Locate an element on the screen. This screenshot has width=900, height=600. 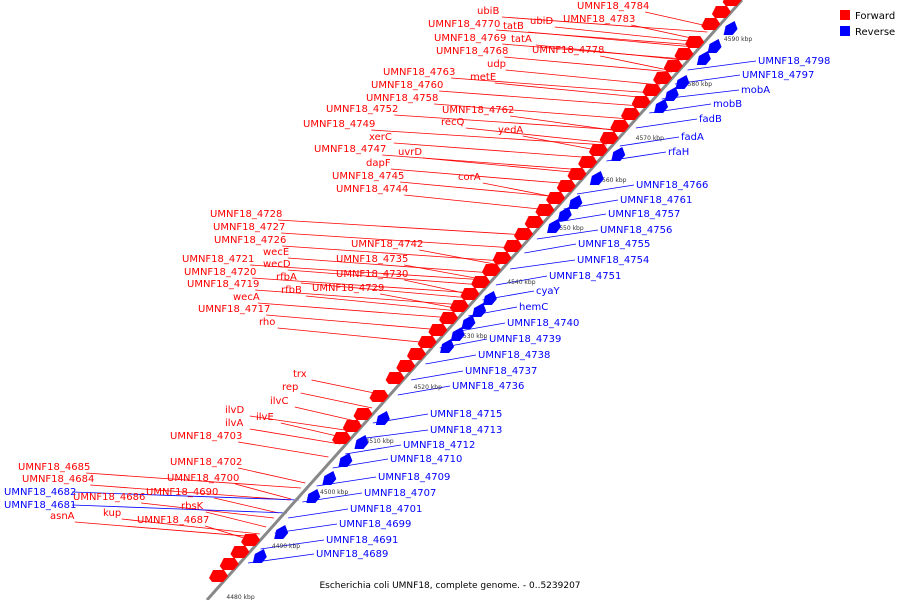
reverse-gene-label: UMNF18_4766 is located at coordinates (672, 185).